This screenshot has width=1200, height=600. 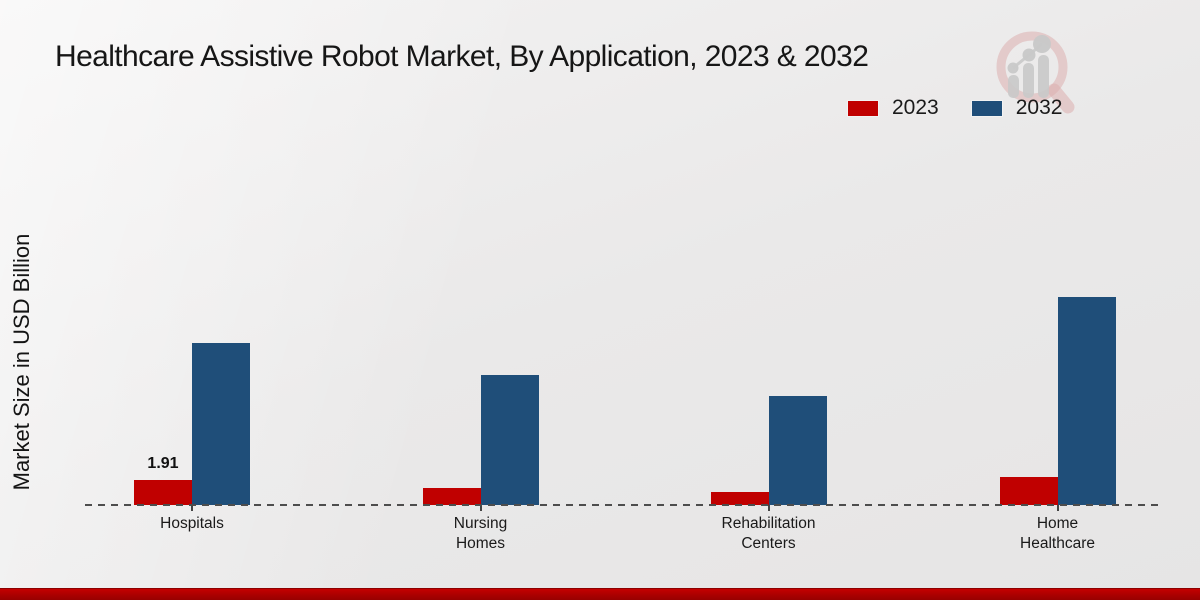 What do you see at coordinates (221, 424) in the screenshot?
I see `bar-2032-hospitals` at bounding box center [221, 424].